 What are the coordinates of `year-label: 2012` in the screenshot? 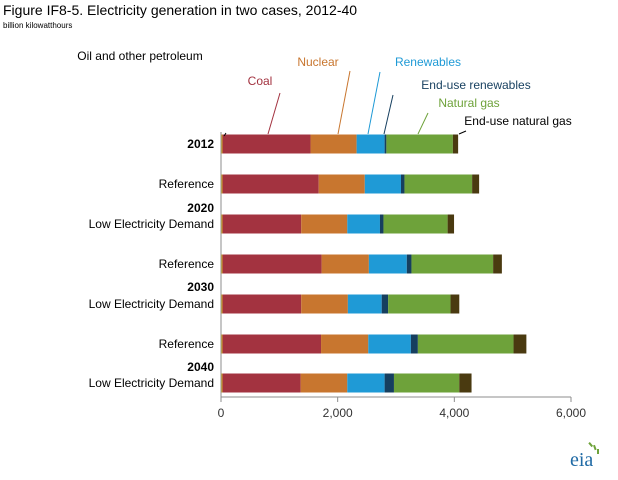 It's located at (200, 144).